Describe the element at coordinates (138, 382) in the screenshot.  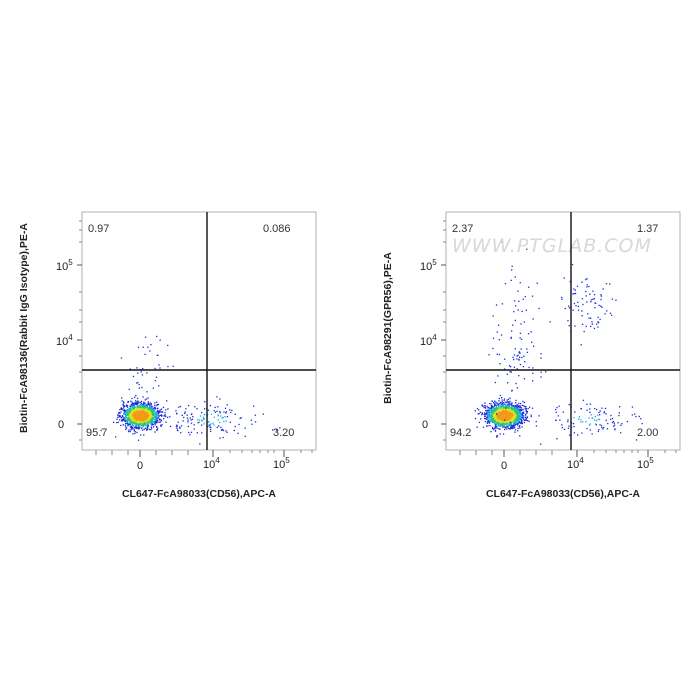
I see `event-dot-upper-dim` at that location.